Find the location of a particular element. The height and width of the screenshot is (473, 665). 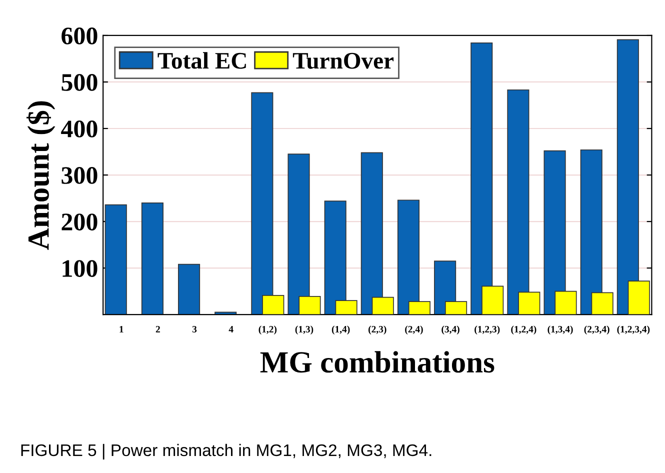

y-tick-label: 300 is located at coordinates (80, 175).